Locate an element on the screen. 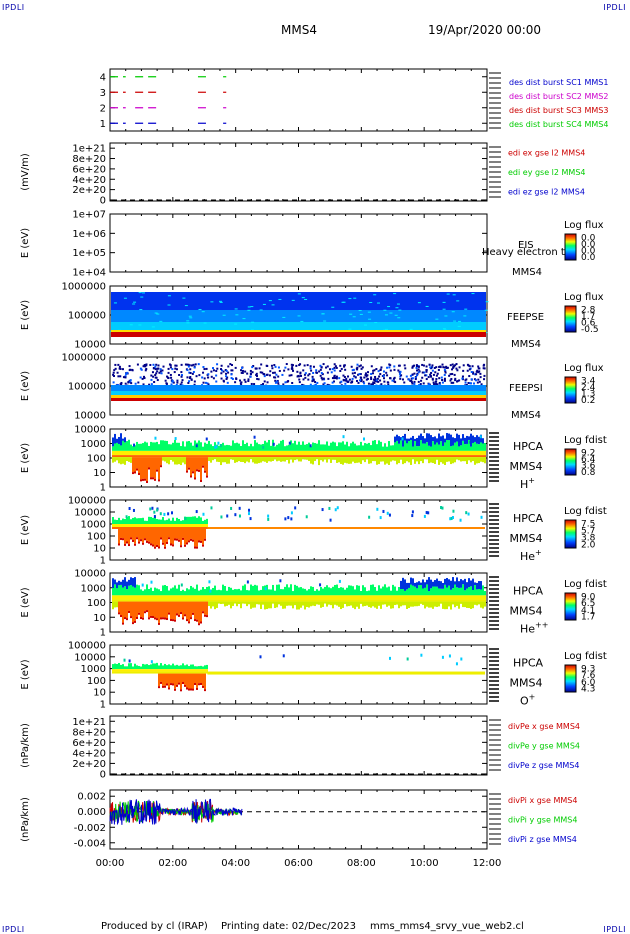 This screenshot has height=934, width=630. panel-10-ytick-label: 0 is located at coordinates (103, 774).